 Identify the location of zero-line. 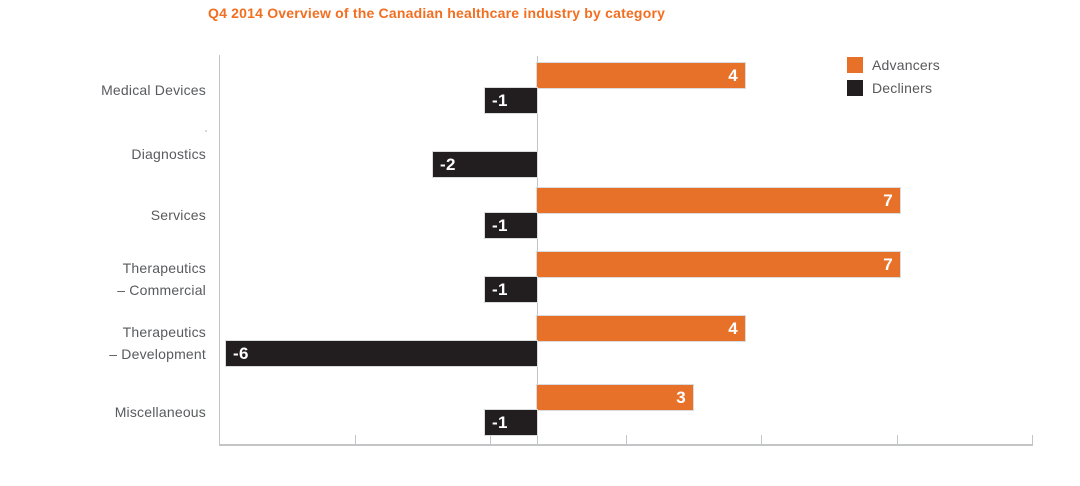
(537, 250).